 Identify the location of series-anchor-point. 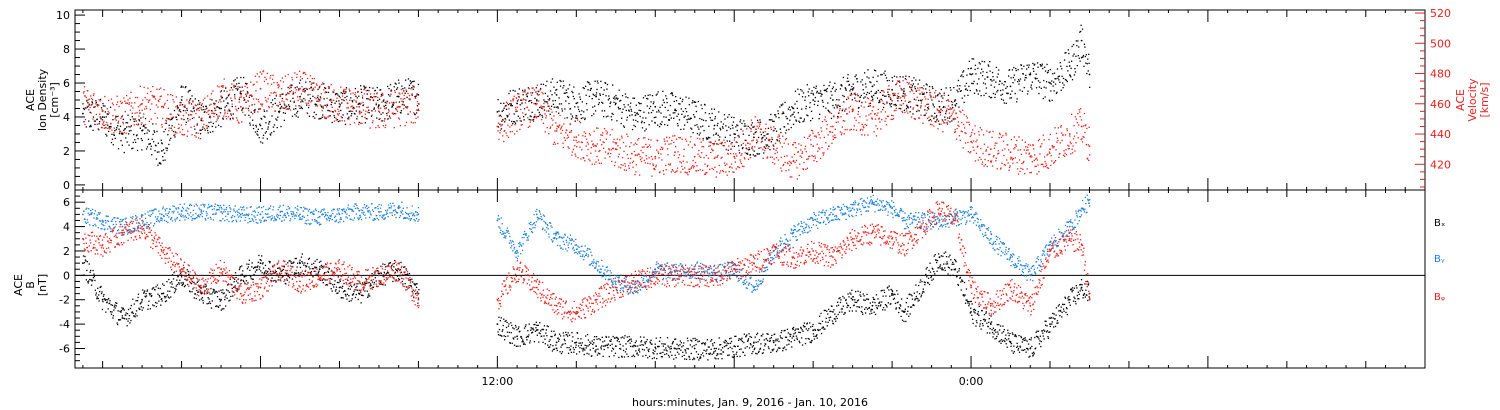
(260, 125).